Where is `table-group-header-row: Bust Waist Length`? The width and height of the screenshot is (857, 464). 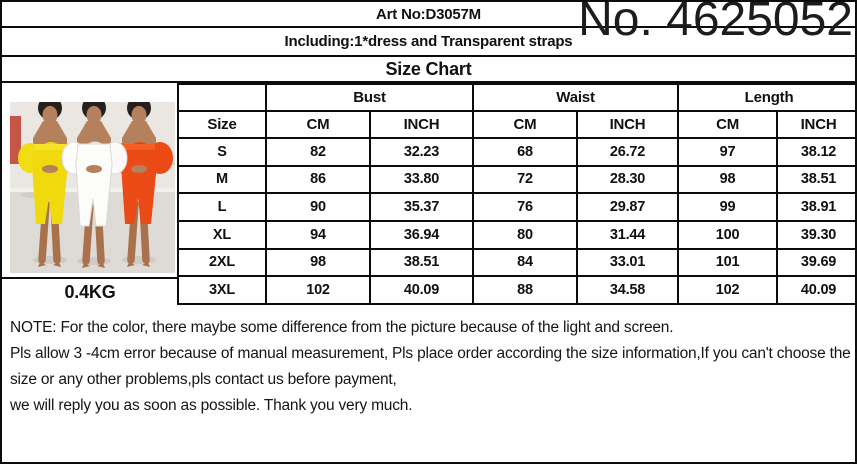
table-group-header-row: Bust Waist Length is located at coordinates (516, 97).